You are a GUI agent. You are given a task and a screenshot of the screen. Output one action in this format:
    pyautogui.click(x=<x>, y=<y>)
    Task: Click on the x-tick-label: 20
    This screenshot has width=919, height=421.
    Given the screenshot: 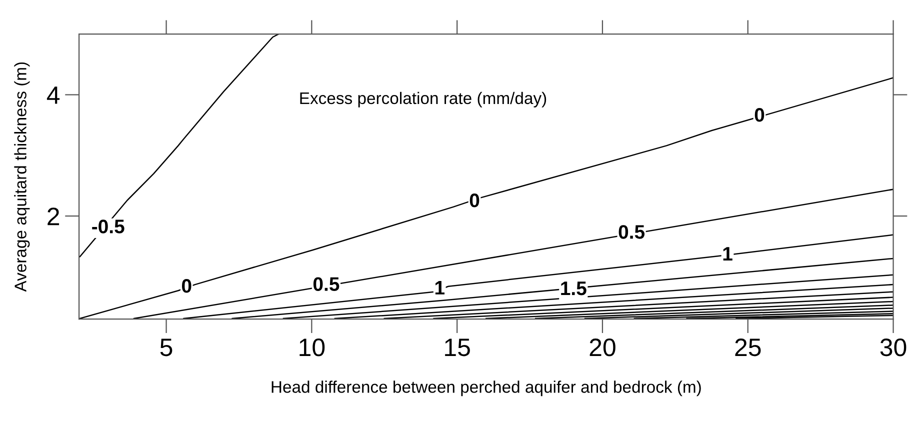 What is the action you would take?
    pyautogui.click(x=603, y=347)
    